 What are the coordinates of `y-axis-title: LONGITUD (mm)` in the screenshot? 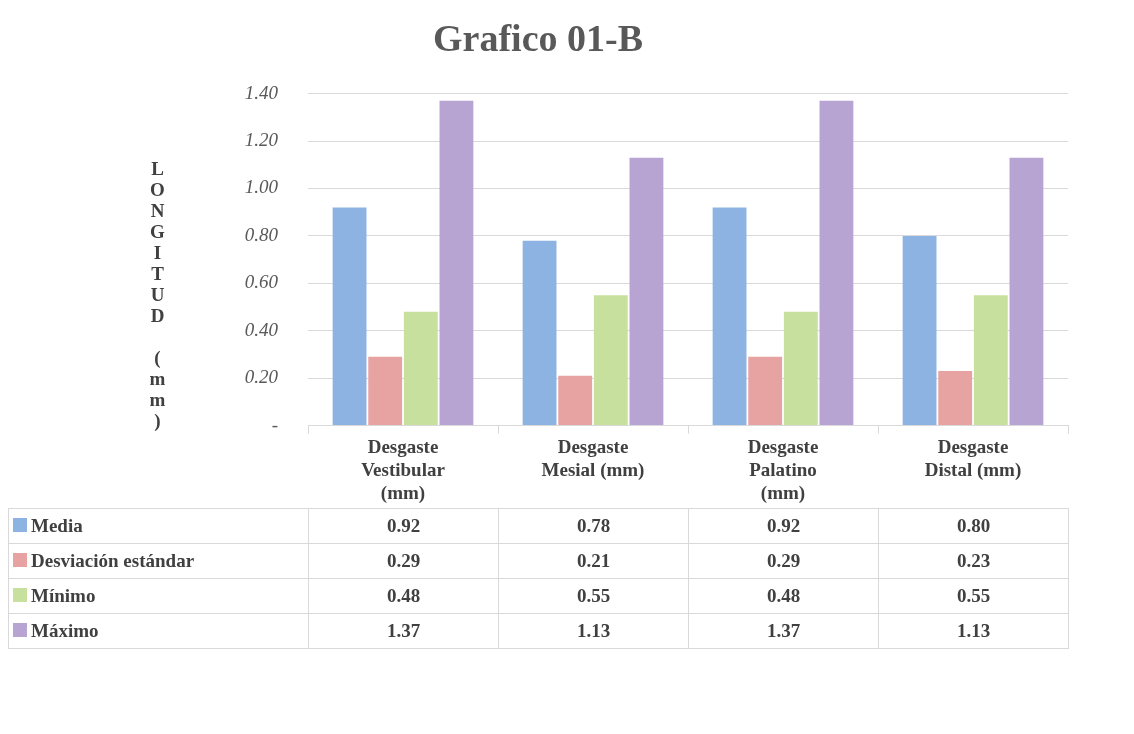 It's located at (157, 294).